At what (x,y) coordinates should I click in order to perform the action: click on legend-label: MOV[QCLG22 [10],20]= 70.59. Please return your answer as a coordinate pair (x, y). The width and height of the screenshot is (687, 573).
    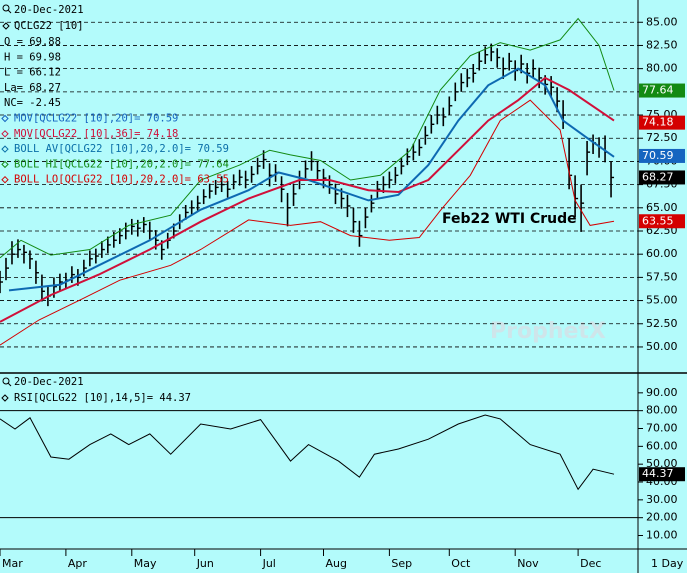
    Looking at the image, I should click on (96, 119).